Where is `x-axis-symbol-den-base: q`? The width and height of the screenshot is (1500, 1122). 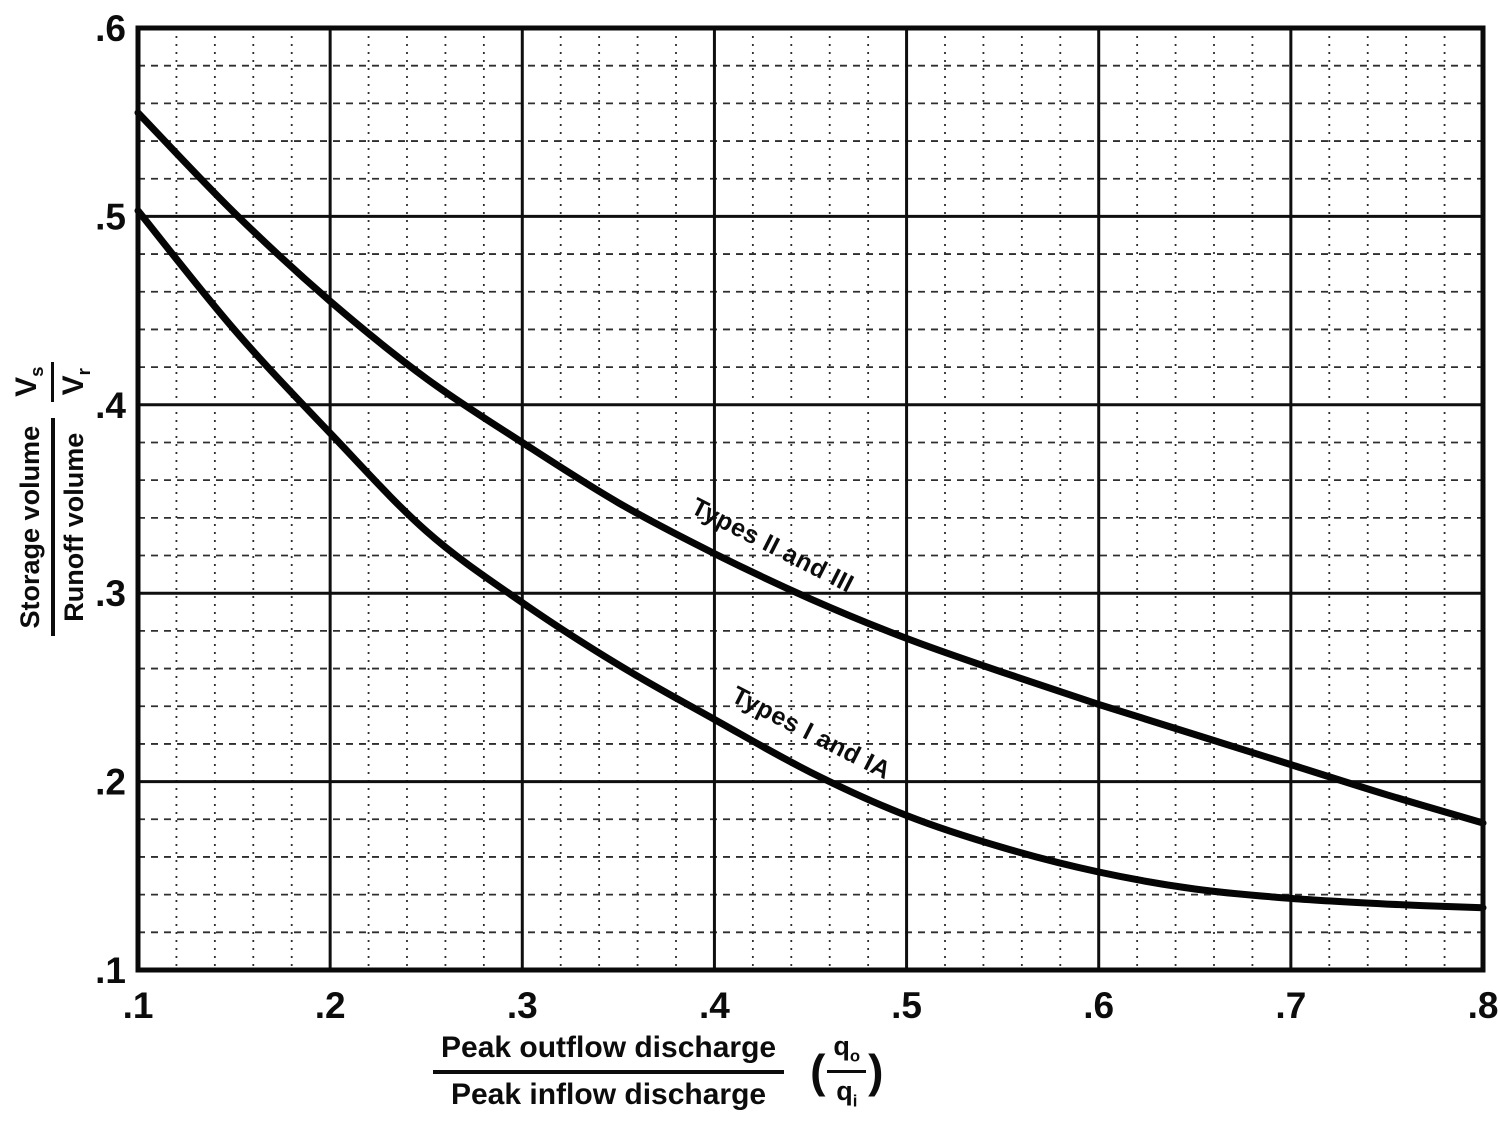 x-axis-symbol-den-base: q is located at coordinates (844, 1090).